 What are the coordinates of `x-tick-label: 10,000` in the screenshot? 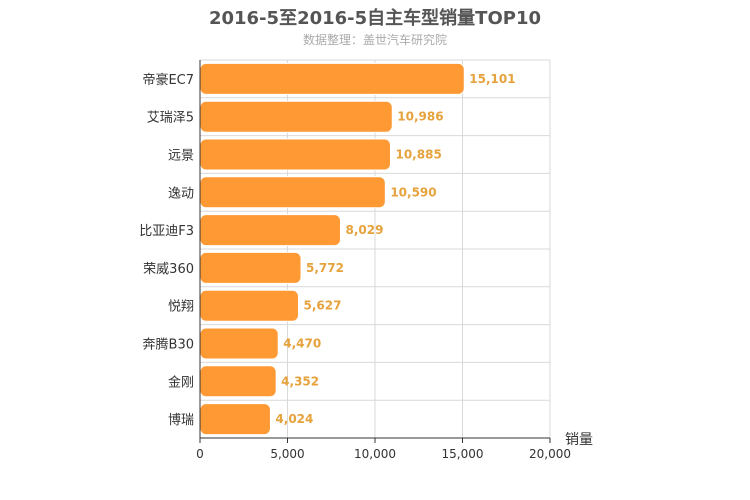 It's located at (375, 454).